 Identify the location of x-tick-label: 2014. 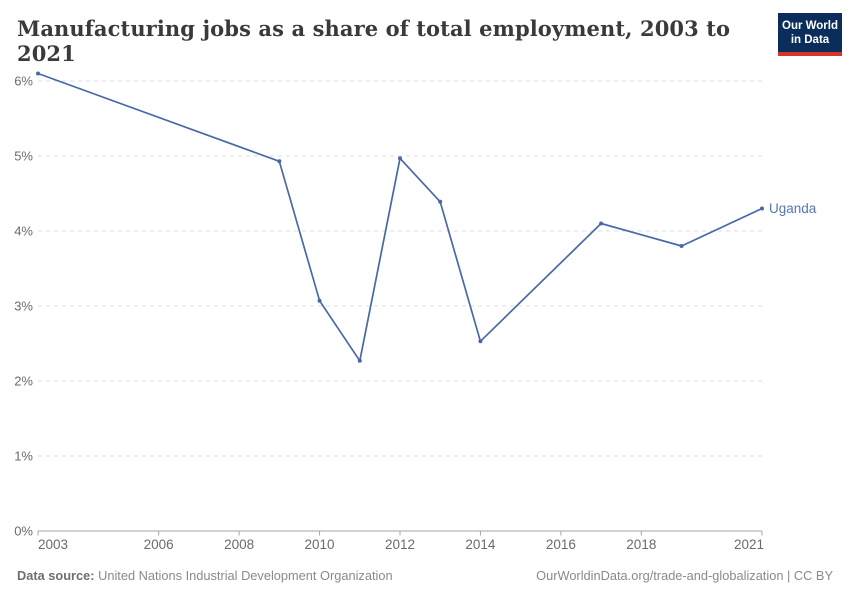
(480, 544).